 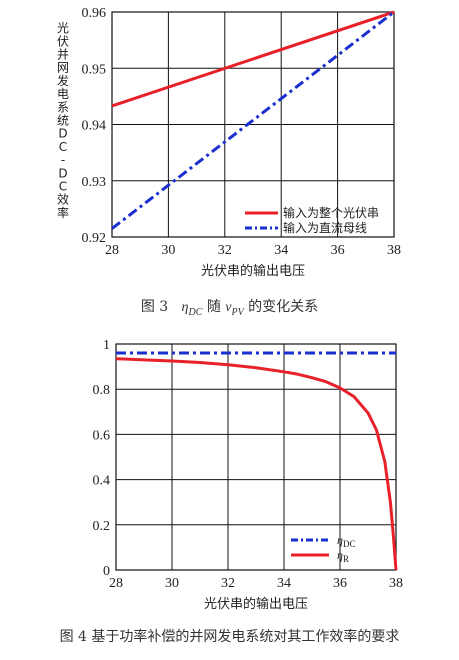 What do you see at coordinates (94, 182) in the screenshot?
I see `y-tick-label: 0.93` at bounding box center [94, 182].